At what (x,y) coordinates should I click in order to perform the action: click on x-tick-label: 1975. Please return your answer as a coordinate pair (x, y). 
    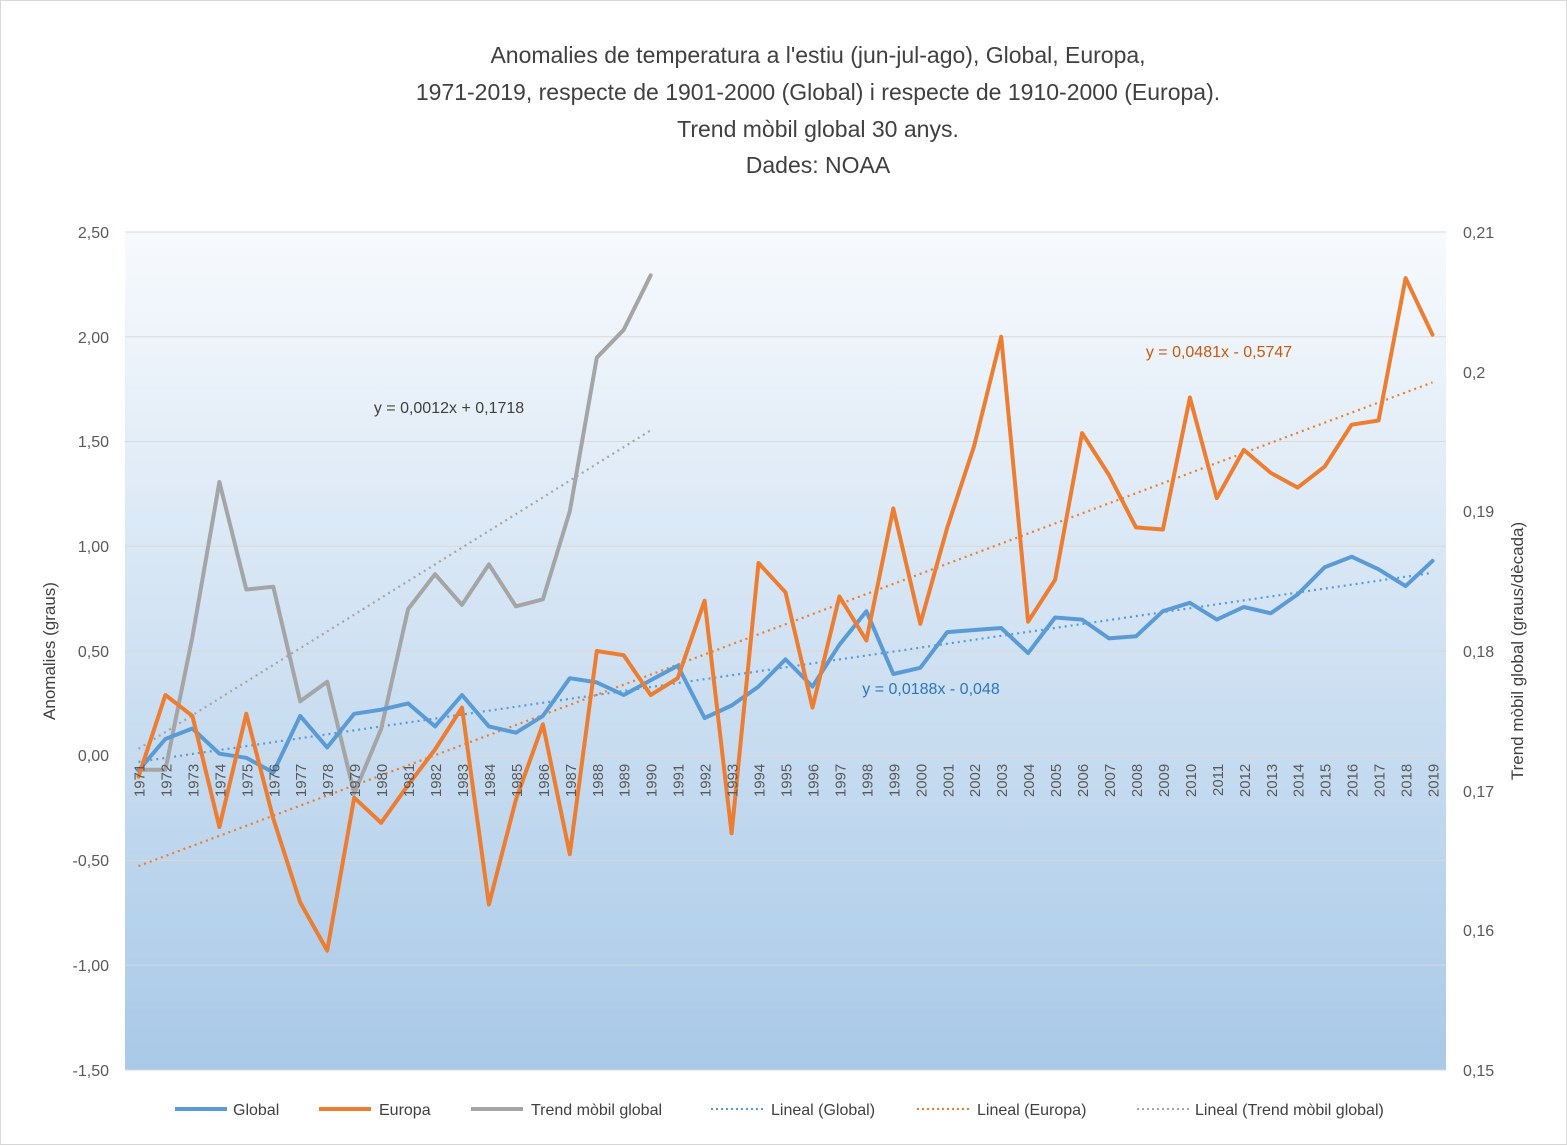
    Looking at the image, I should click on (247, 780).